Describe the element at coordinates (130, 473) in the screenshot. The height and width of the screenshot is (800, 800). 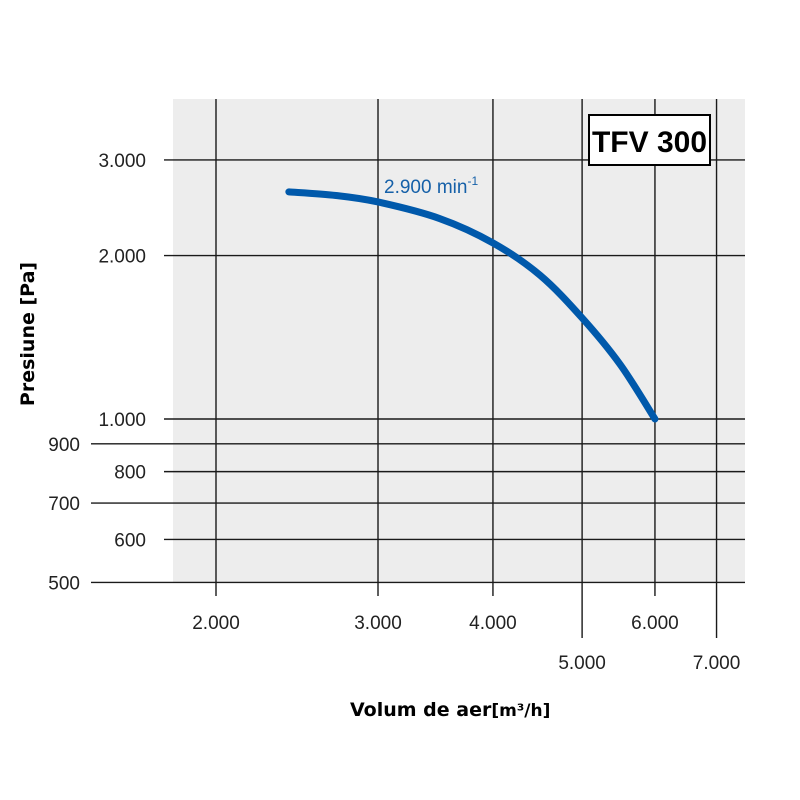
I see `y-tick-label: 800` at that location.